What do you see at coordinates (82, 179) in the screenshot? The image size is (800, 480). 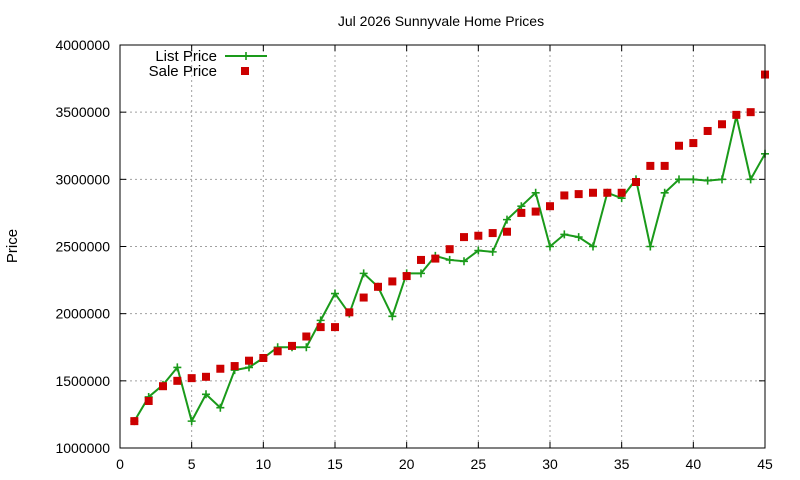 I see `y-tick-label: 3000000` at bounding box center [82, 179].